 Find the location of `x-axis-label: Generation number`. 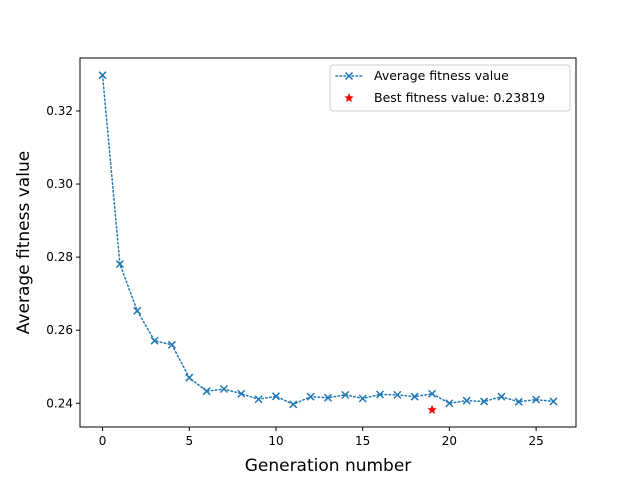

x-axis-label: Generation number is located at coordinates (328, 466).